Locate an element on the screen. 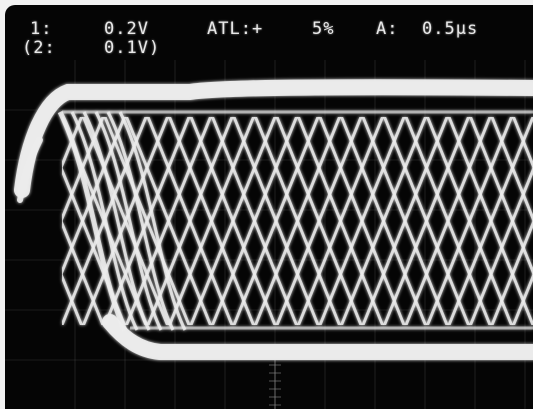  lower-rail-trace is located at coordinates (317, 337).